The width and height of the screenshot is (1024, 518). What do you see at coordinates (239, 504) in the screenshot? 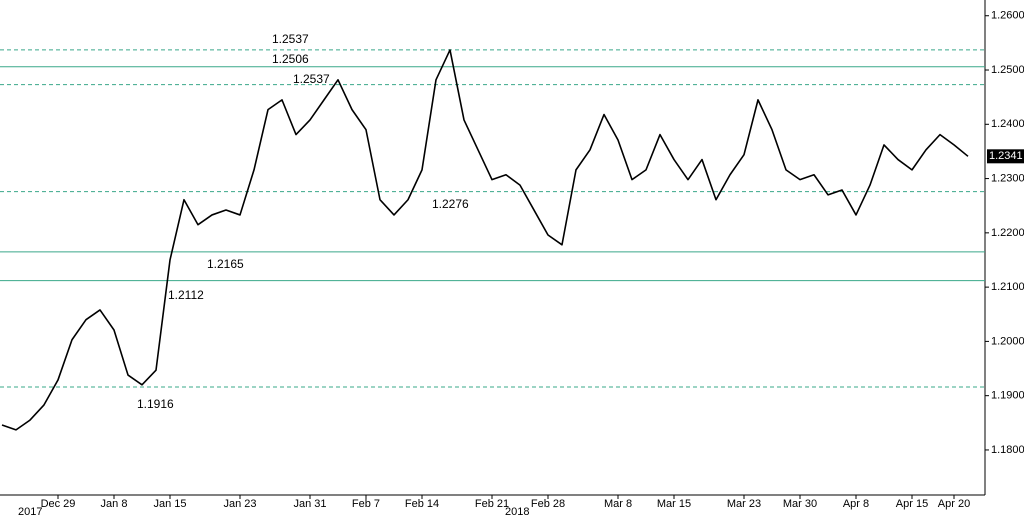
I see `x-tick-label: Jan 23` at bounding box center [239, 504].